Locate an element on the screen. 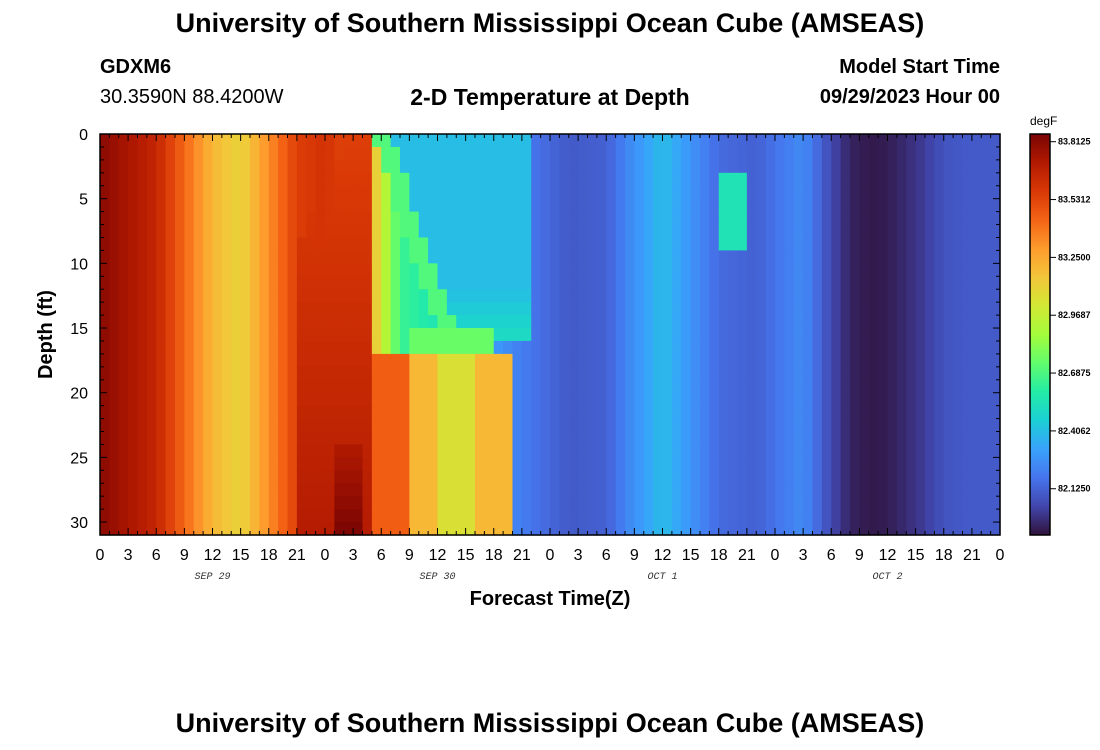 The width and height of the screenshot is (1100, 750). x-tick-label: 21 is located at coordinates (297, 555).